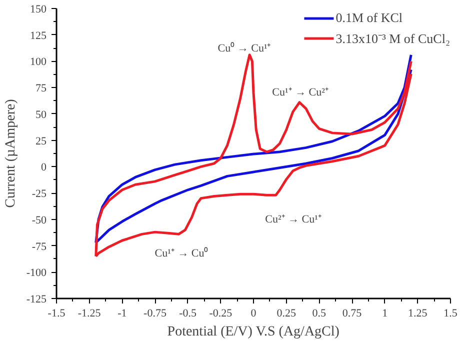 Image resolution: width=474 pixels, height=345 pixels. What do you see at coordinates (253, 314) in the screenshot?
I see `x-tick-label: 0` at bounding box center [253, 314].